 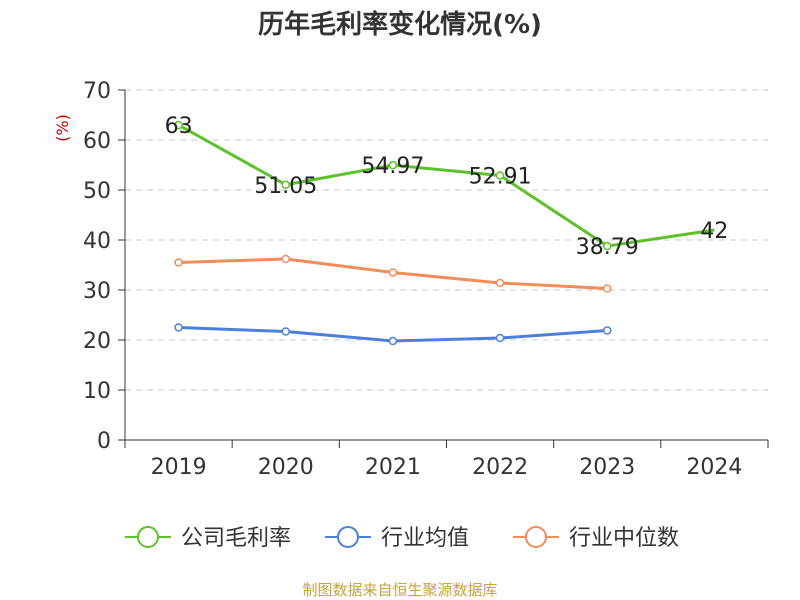 What do you see at coordinates (97, 266) in the screenshot?
I see `y-tick-labels: 0 10 20 30 40 50 60 70` at bounding box center [97, 266].